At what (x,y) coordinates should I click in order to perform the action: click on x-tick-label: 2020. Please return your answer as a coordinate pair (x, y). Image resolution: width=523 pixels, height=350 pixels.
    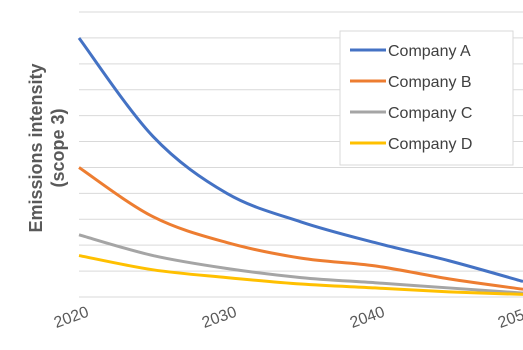
    Looking at the image, I should click on (71, 318).